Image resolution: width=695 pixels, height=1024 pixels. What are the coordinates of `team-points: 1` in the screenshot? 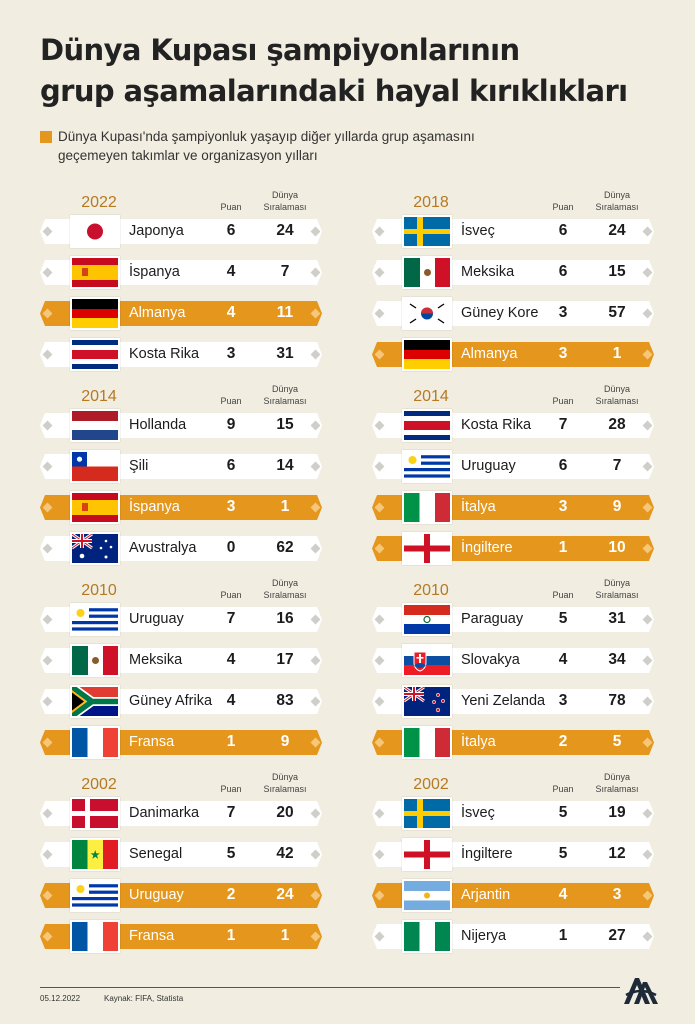 It's located at (231, 935).